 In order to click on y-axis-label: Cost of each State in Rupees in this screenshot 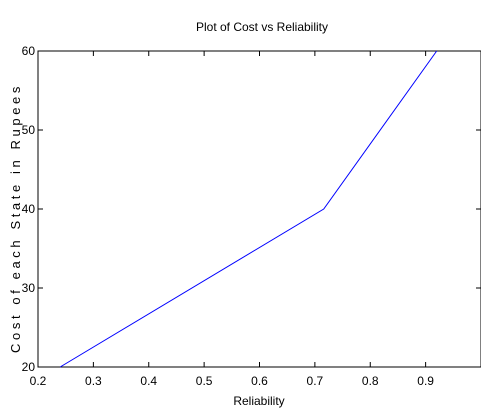, I will do `click(15, 218)`.